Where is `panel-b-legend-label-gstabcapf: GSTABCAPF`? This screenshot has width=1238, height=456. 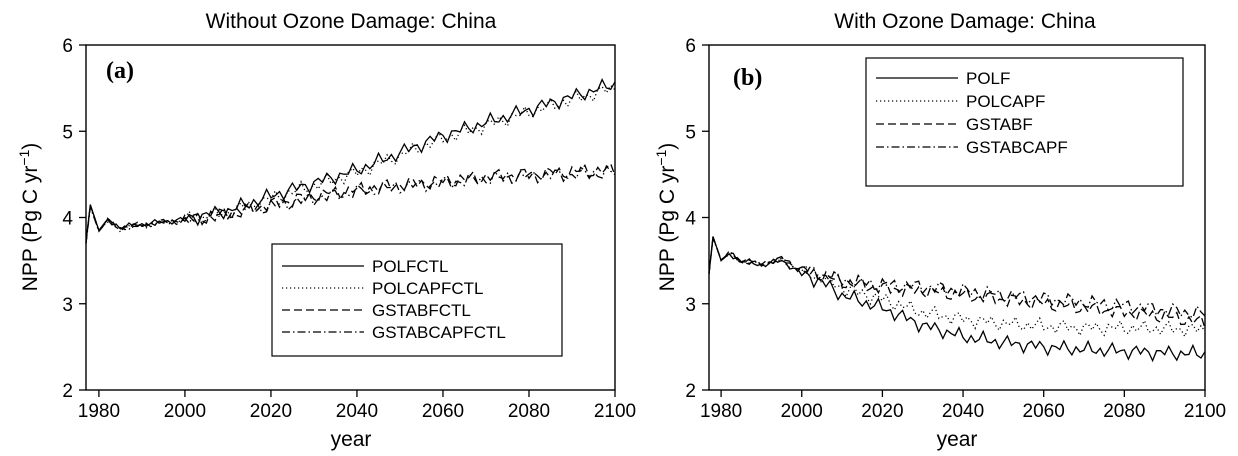
panel-b-legend-label-gstabcapf: GSTABCAPF is located at coordinates (1017, 147).